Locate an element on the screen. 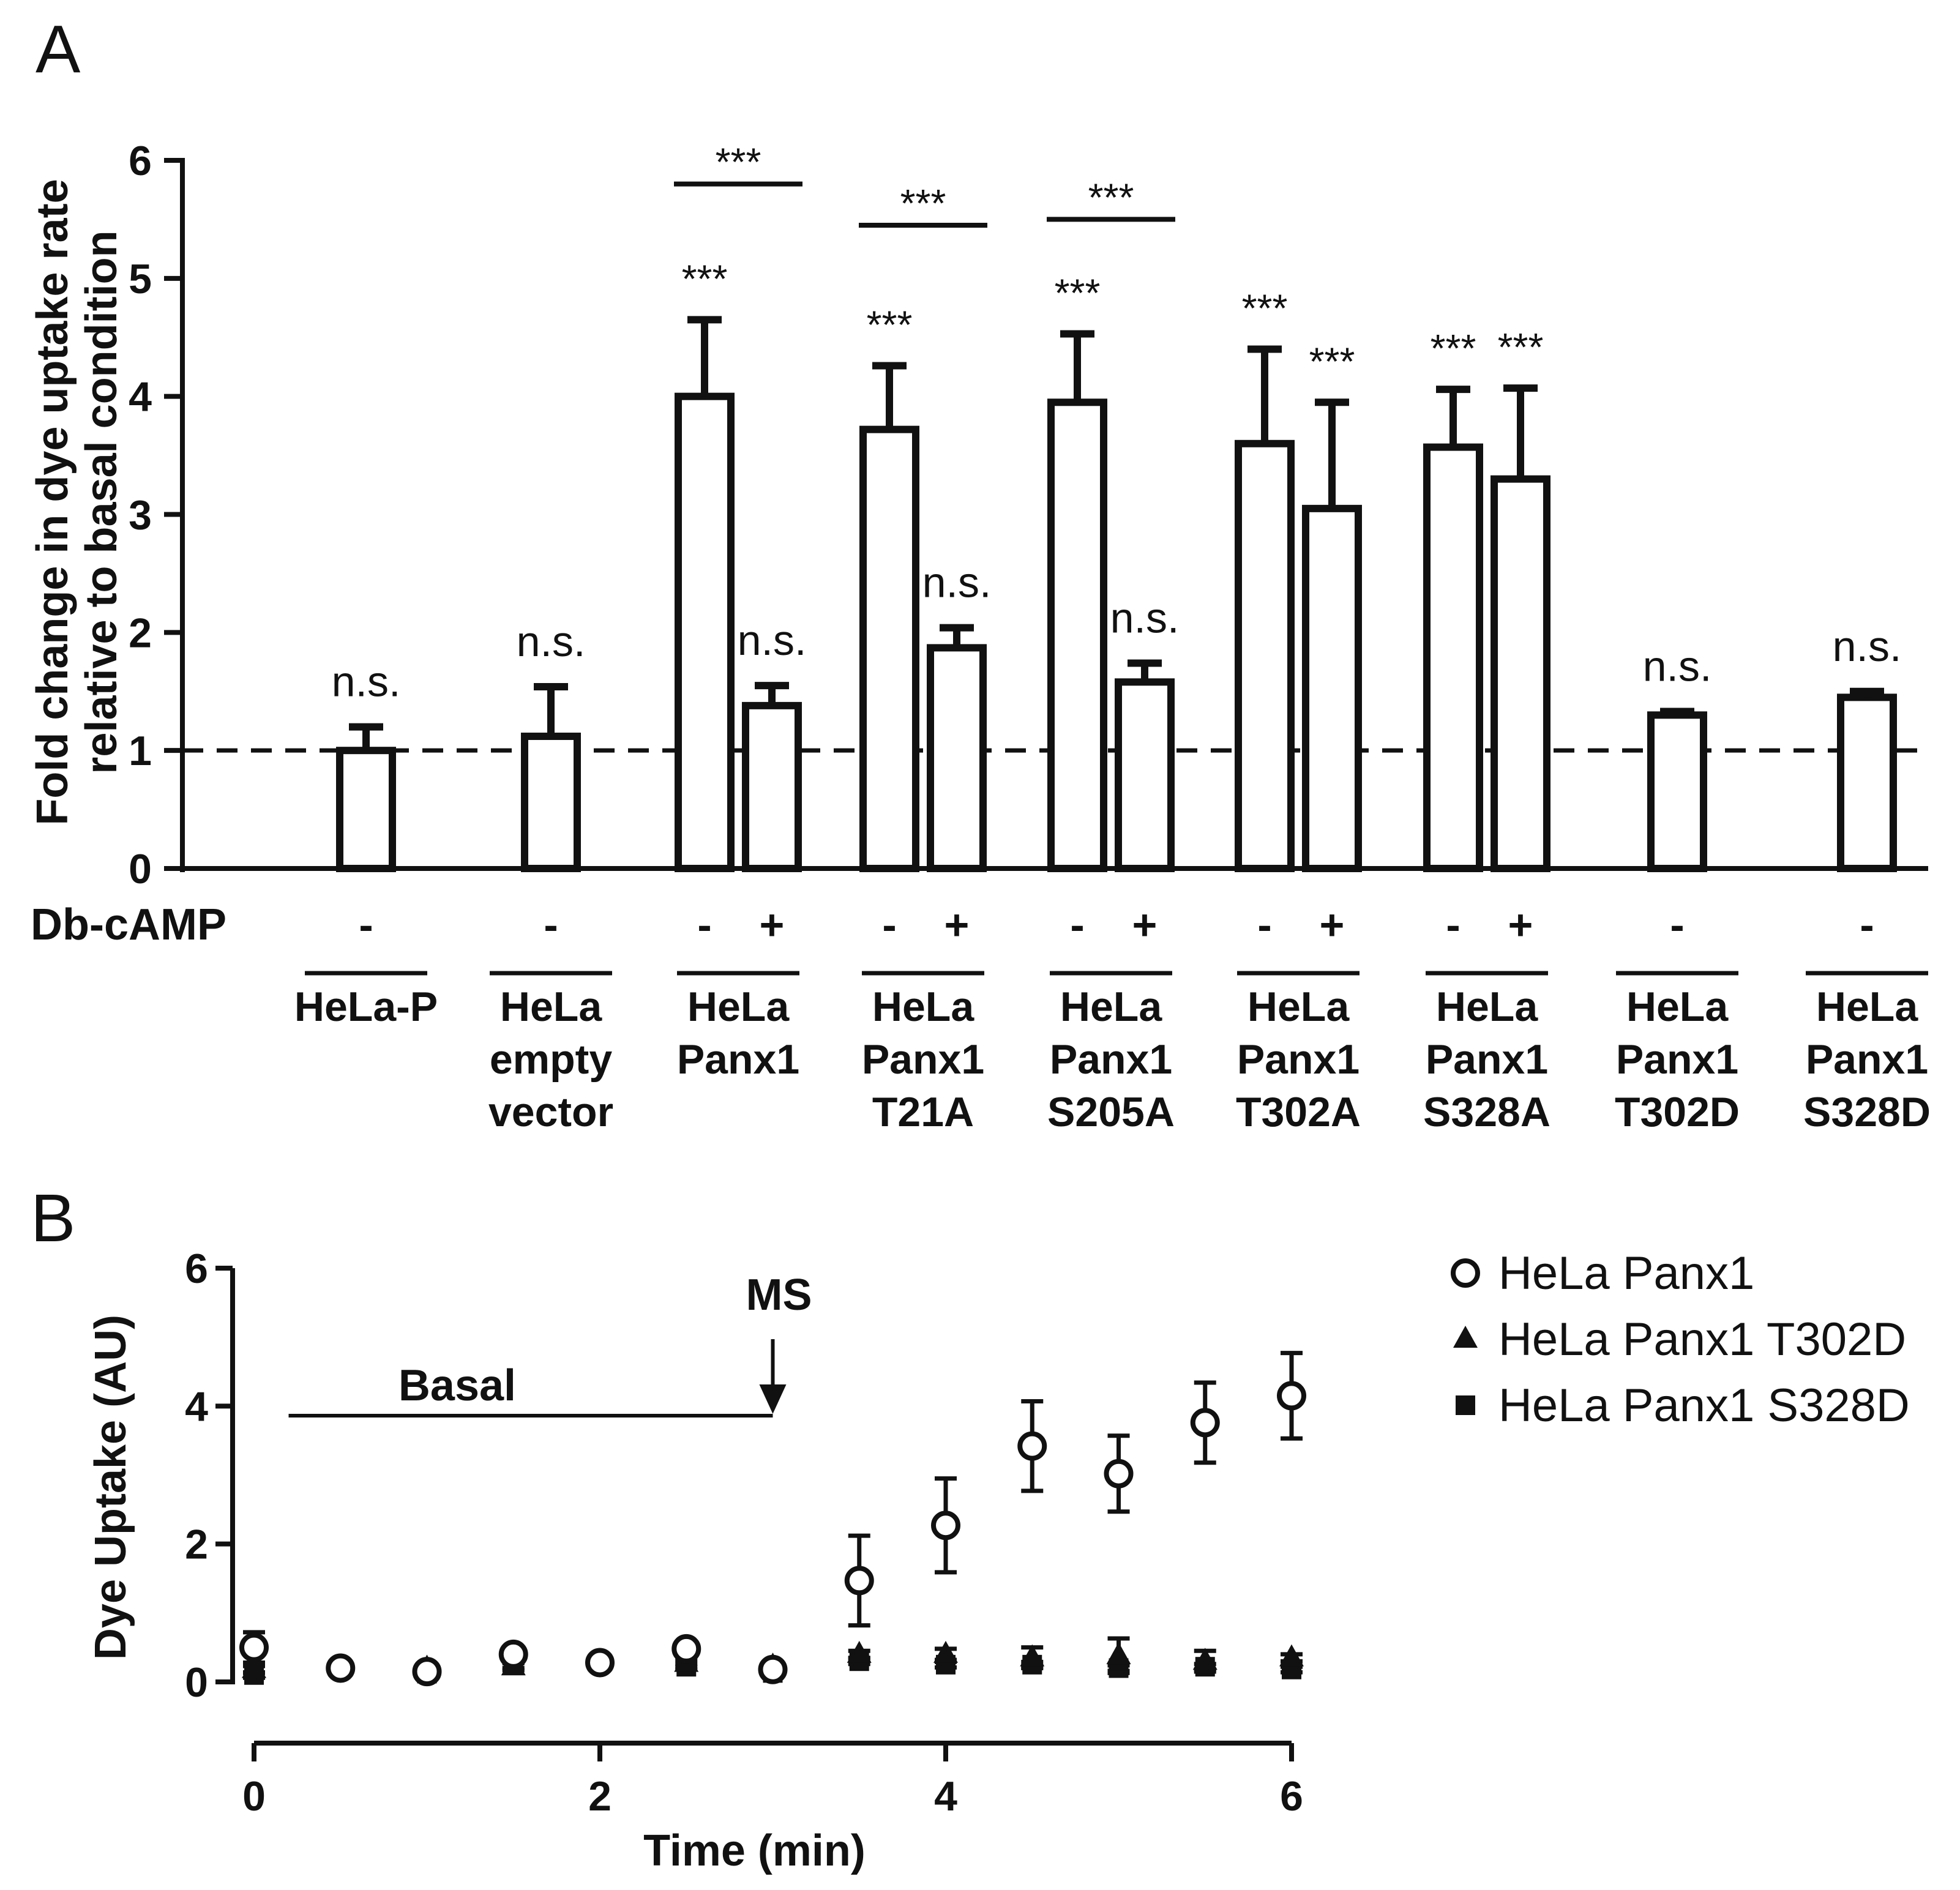  bracket-significance-label: *** is located at coordinates (738, 162).